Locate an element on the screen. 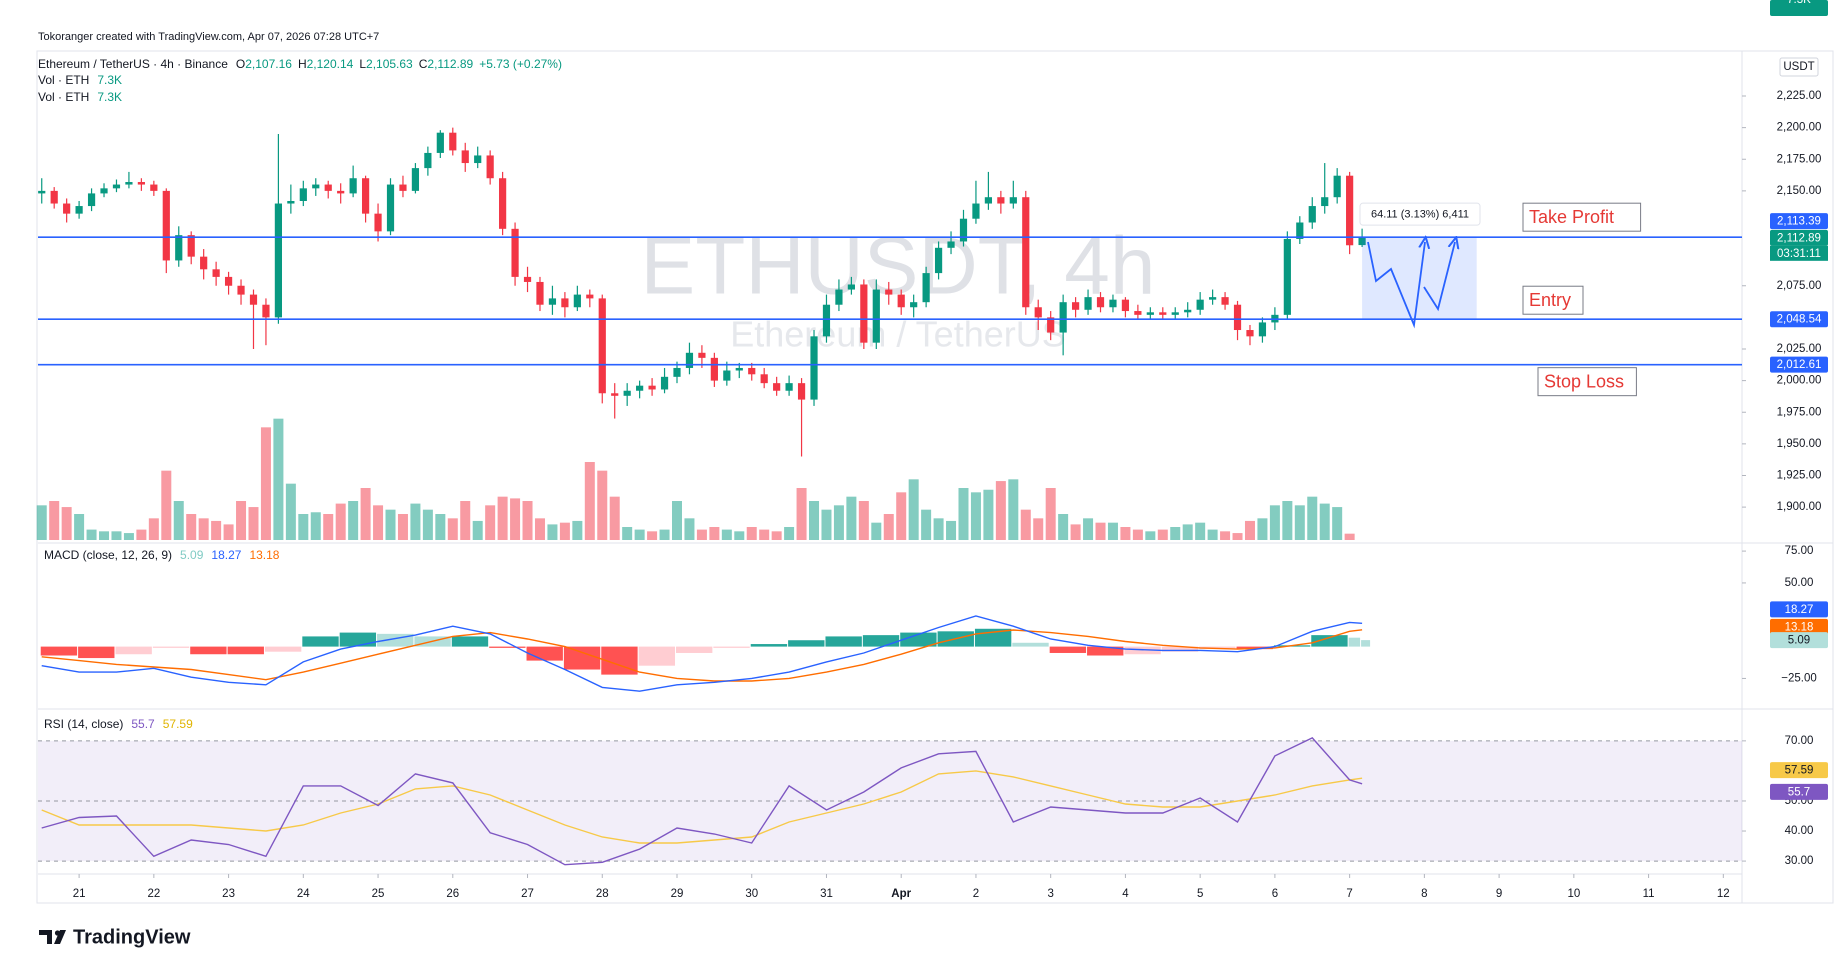 This screenshot has width=1842, height=968. x-tick-label: 9 is located at coordinates (1499, 894).